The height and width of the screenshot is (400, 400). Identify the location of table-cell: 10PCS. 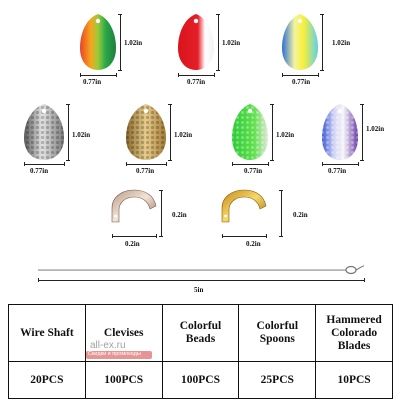
(354, 380).